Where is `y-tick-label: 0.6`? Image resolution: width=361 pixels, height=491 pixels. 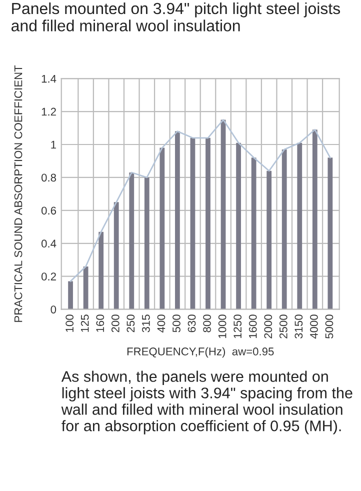
y-tick-label: 0.6 is located at coordinates (49, 210).